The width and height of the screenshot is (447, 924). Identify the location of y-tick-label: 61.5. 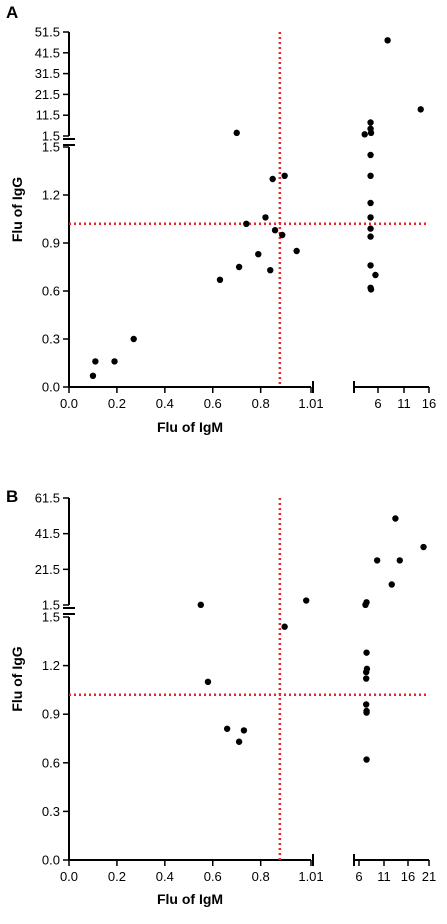
(47, 498).